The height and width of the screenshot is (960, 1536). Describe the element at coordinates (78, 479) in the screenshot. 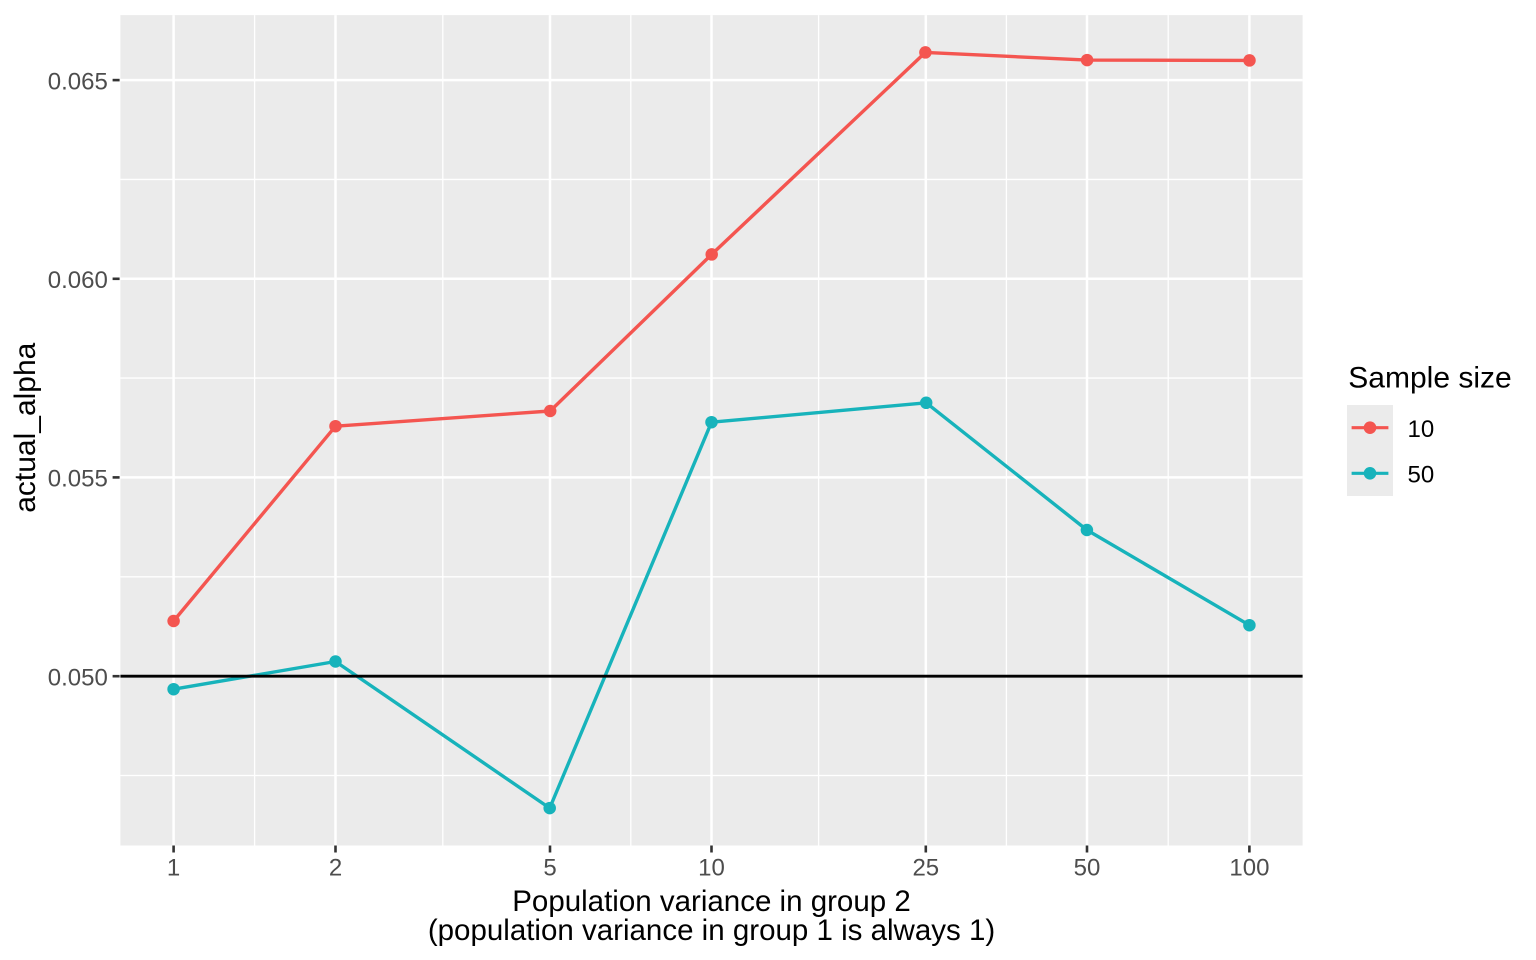

I see `svg-text: 0.055` at that location.